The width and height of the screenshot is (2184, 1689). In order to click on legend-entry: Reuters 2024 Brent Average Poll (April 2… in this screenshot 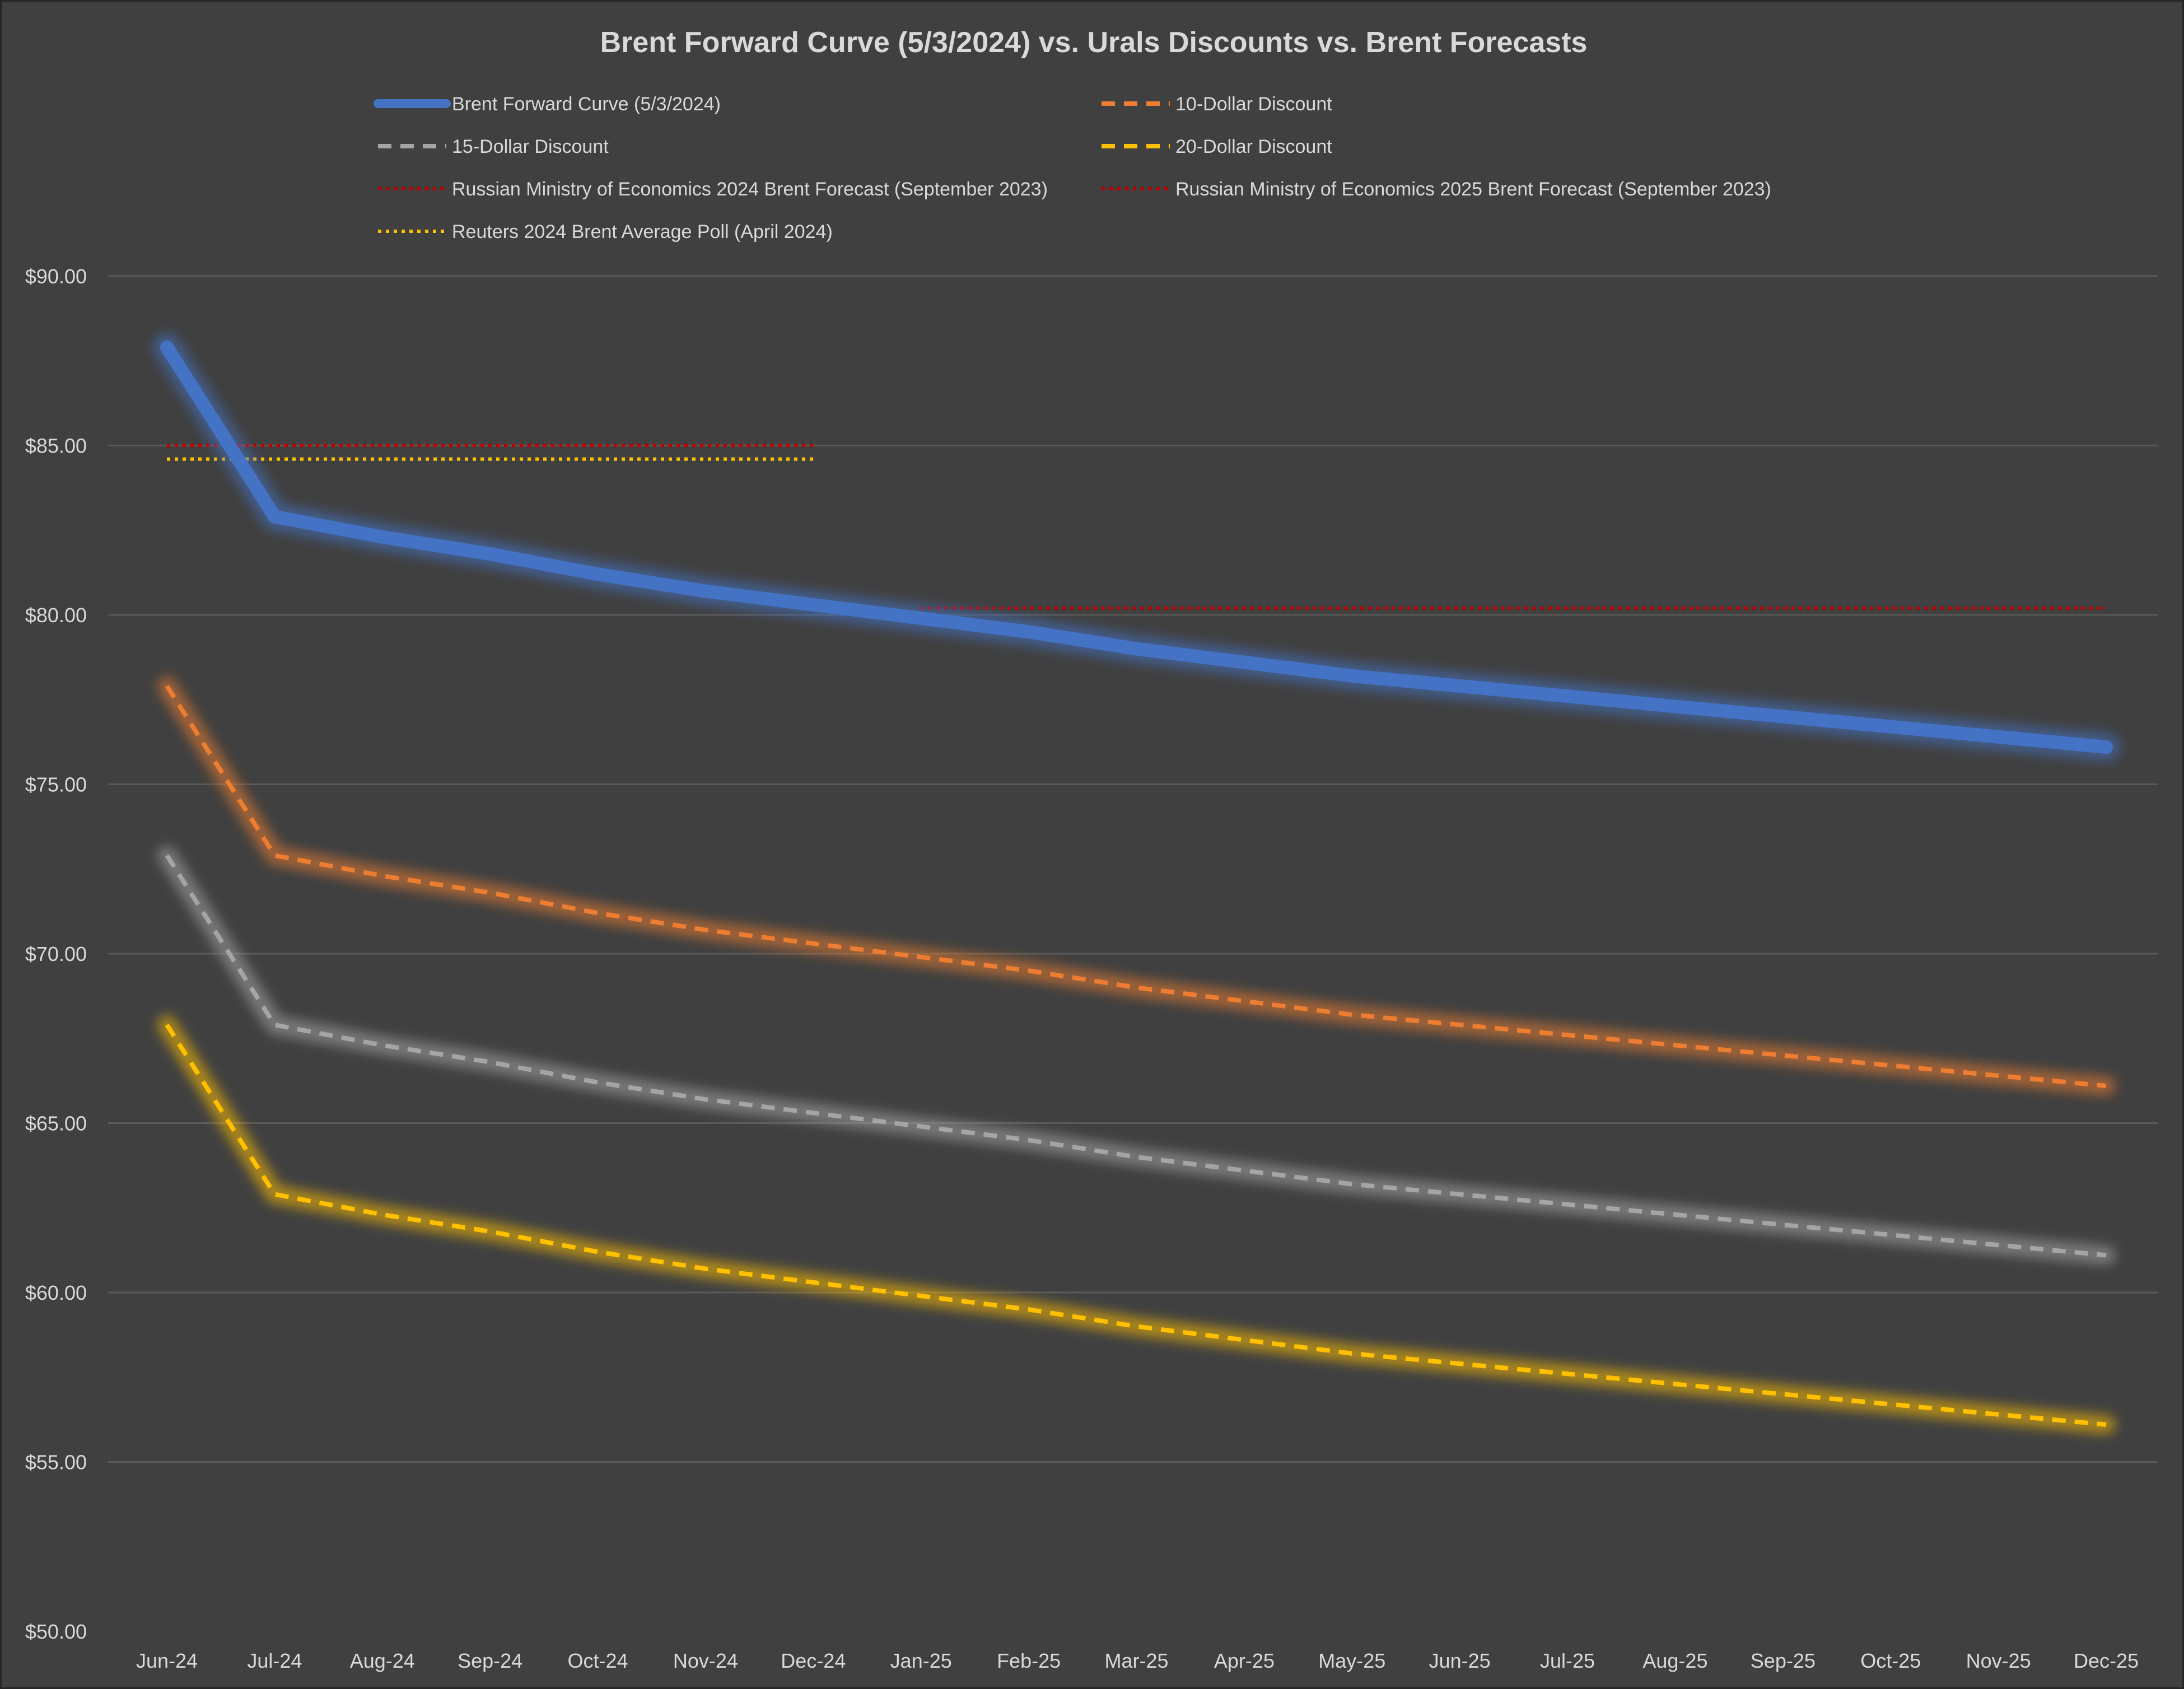, I will do `click(606, 231)`.